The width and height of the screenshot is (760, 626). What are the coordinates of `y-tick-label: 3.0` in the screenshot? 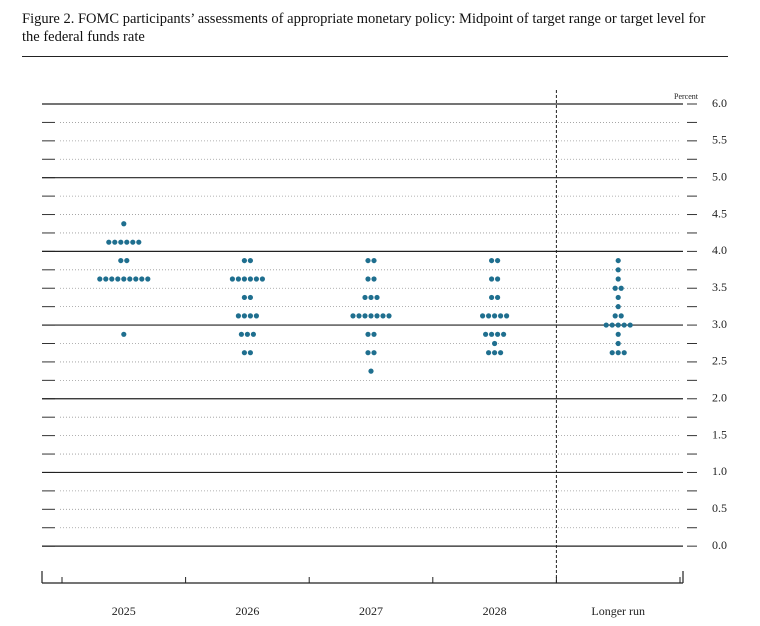 It's located at (719, 324).